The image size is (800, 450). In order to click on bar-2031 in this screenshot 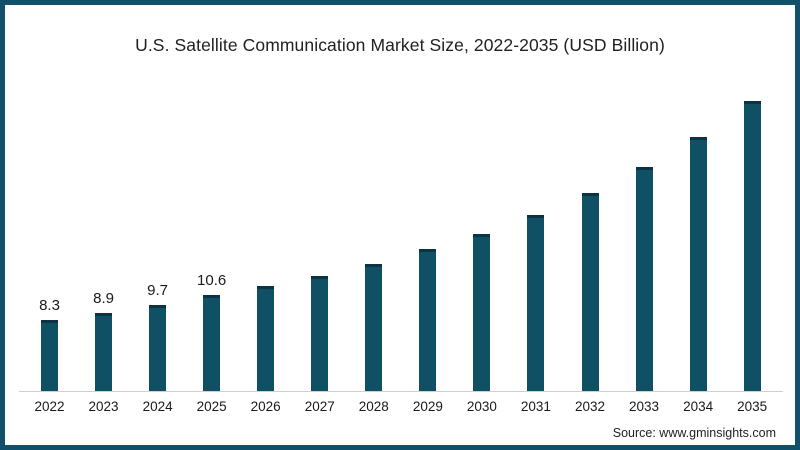, I will do `click(536, 303)`.